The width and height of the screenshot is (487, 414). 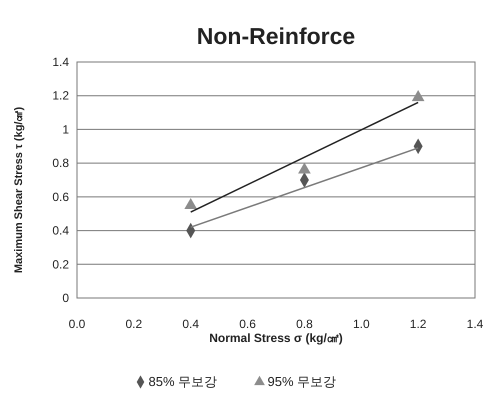 I want to click on legend-label: 95% 무보강, so click(x=302, y=381).